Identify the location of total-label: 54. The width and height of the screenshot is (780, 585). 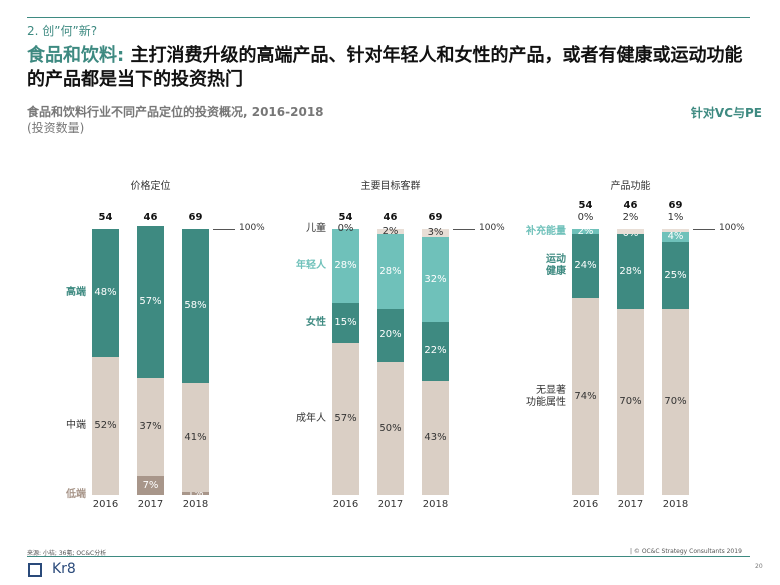
(105, 217).